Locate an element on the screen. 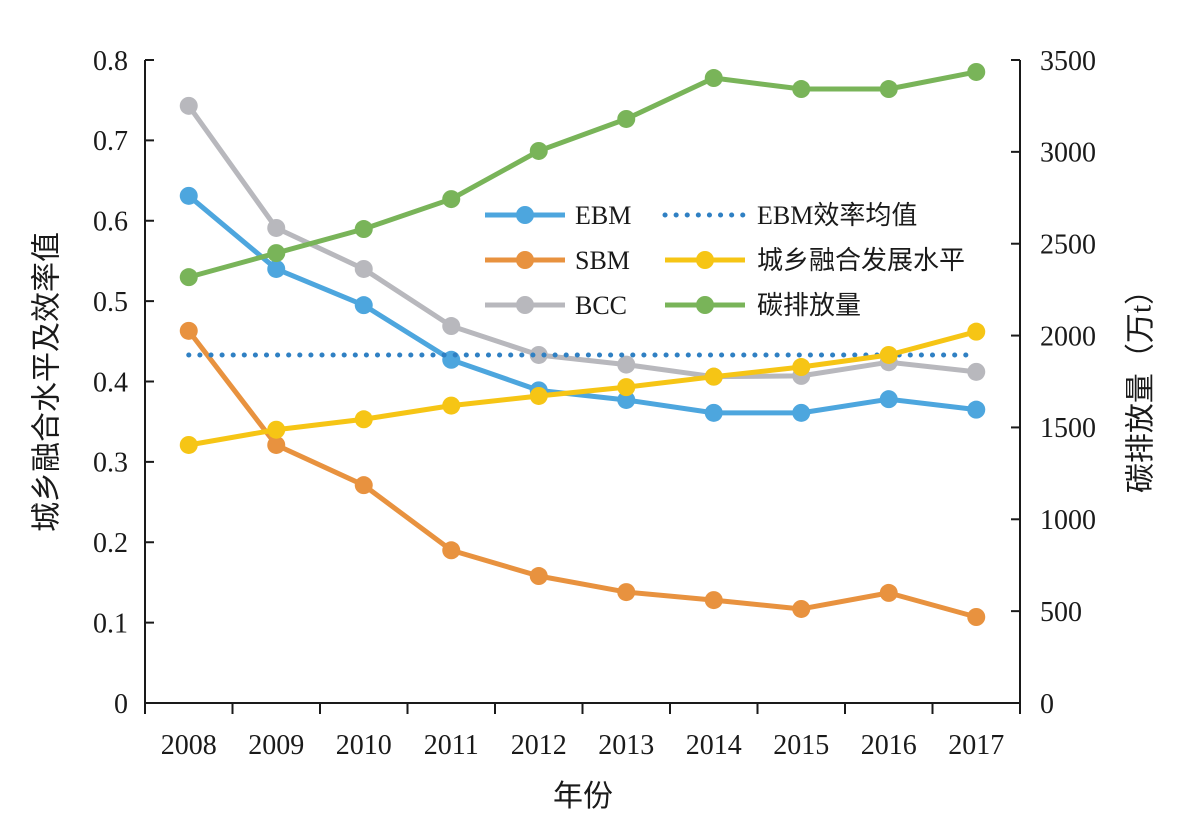 This screenshot has height=833, width=1200. legend-item-carbon-emission: 碳排放量 is located at coordinates (763, 305).